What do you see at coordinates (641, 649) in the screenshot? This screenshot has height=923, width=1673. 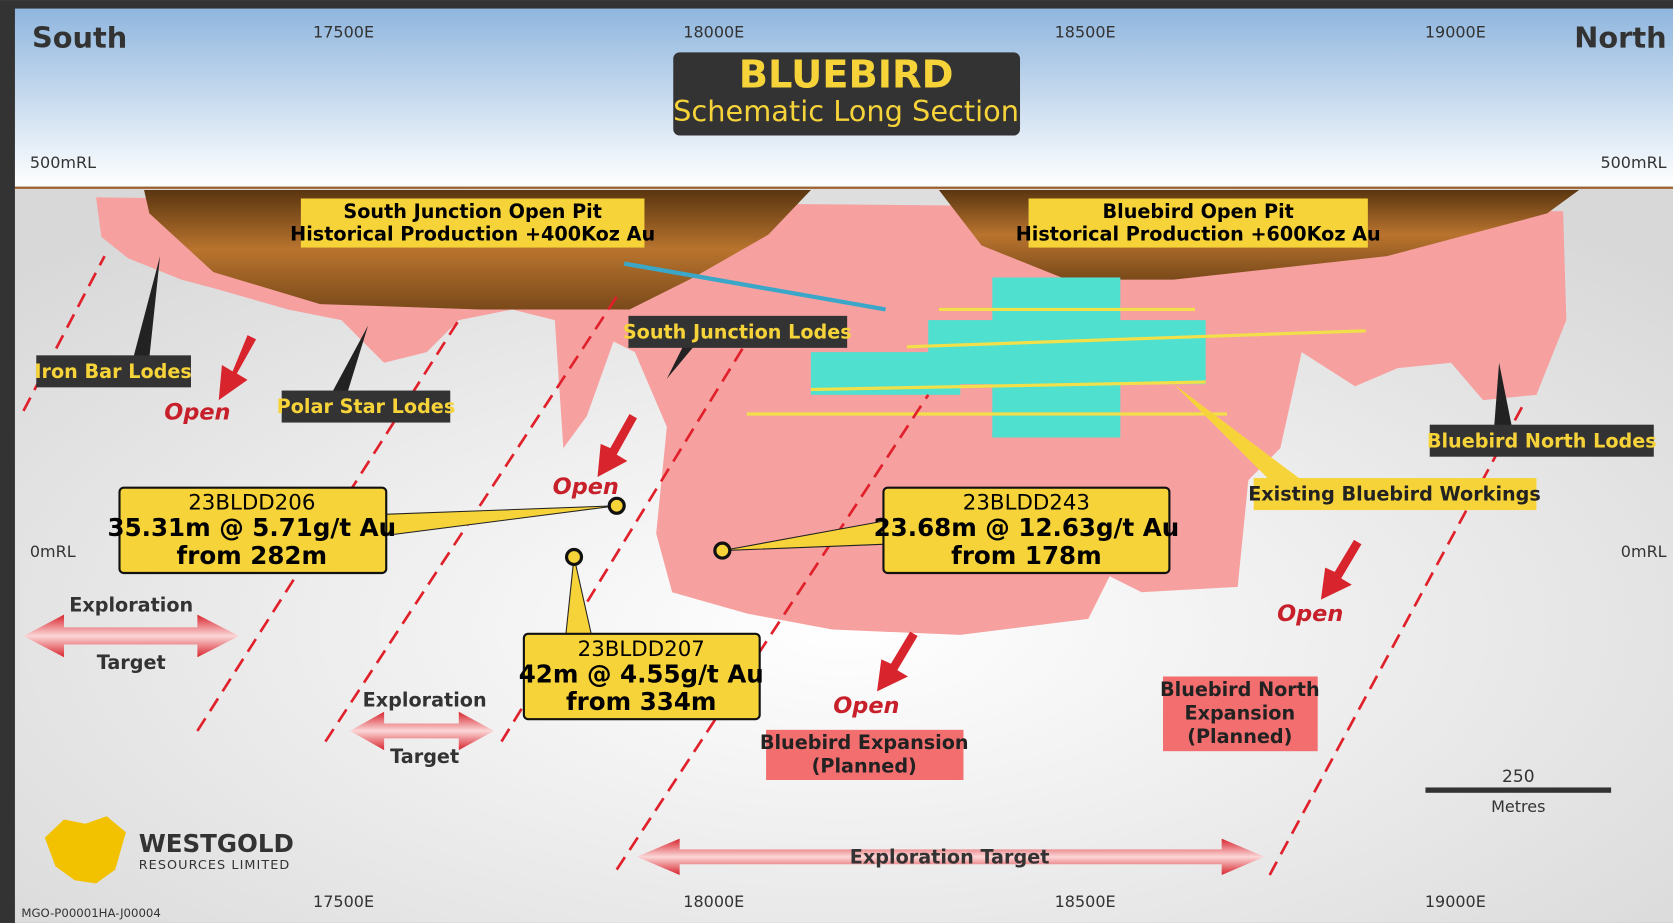 I see `hole-id: 23BLDD207` at bounding box center [641, 649].